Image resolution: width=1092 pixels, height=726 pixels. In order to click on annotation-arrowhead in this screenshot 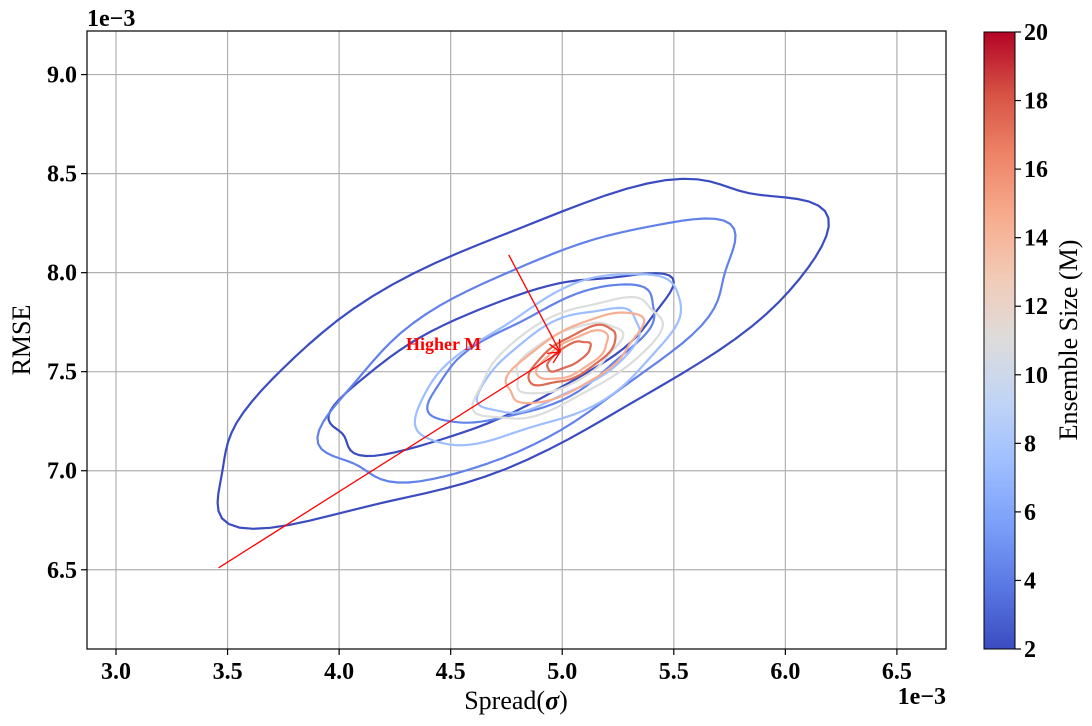, I will do `click(555, 346)`.